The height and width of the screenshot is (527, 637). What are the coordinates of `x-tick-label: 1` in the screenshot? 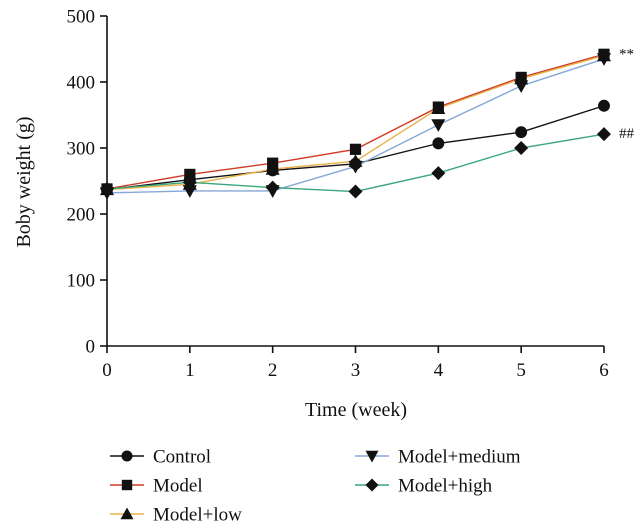 It's located at (190, 370).